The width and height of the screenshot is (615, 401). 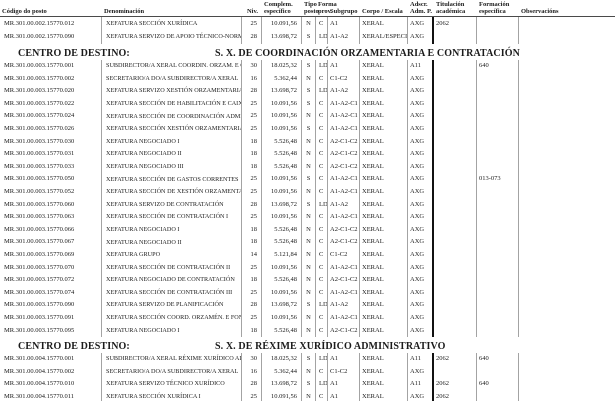 I want to click on header-adscr-line1: Adscr., so click(x=419, y=4).